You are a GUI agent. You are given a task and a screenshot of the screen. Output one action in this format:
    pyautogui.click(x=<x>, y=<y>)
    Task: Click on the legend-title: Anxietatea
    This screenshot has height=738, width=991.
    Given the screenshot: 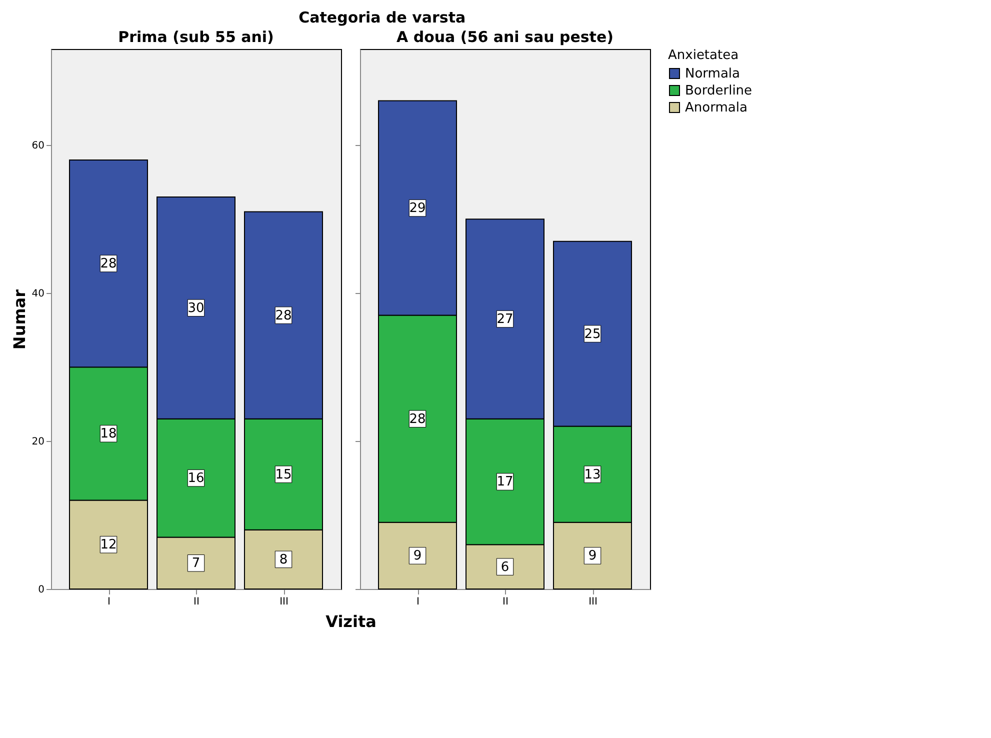 What is the action you would take?
    pyautogui.click(x=703, y=55)
    